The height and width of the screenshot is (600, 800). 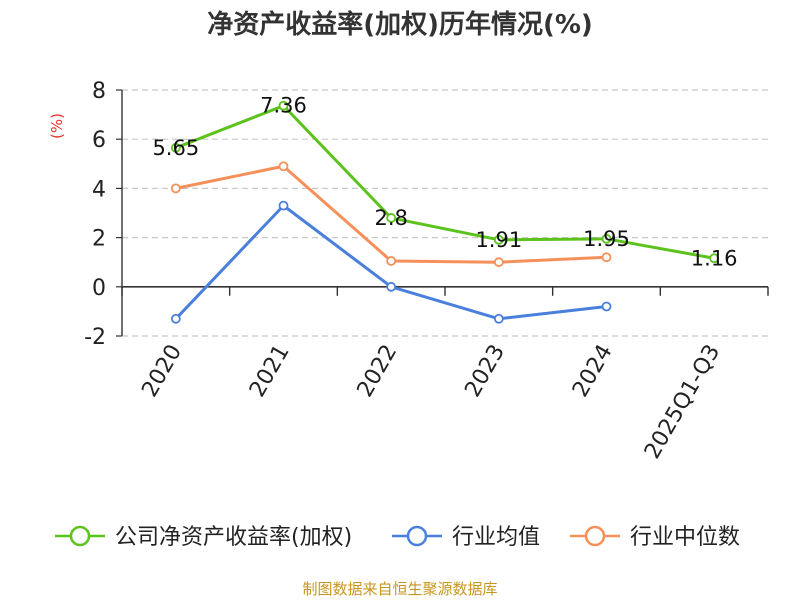 I want to click on x-tick-label-3: 2023, so click(x=485, y=371).